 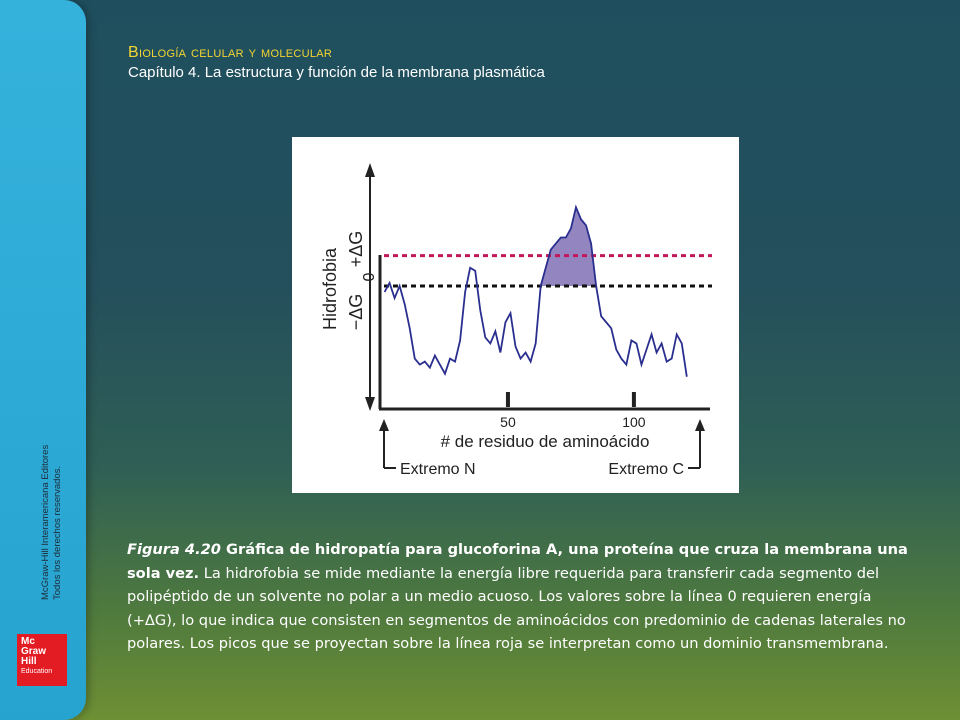 What do you see at coordinates (384, 425) in the screenshot?
I see `n-term-arrow-head` at bounding box center [384, 425].